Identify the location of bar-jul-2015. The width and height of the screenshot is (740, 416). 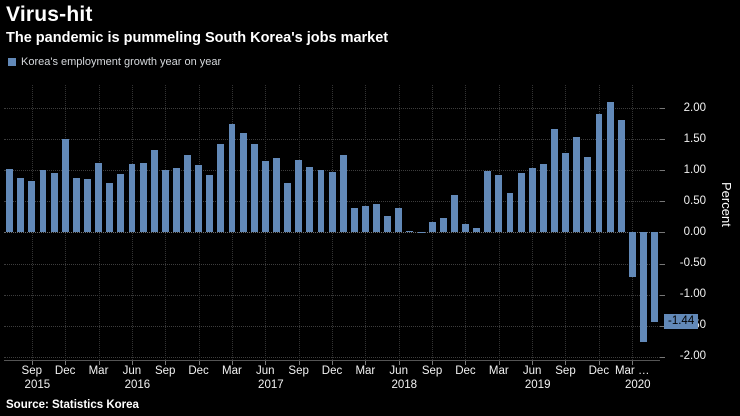
(10, 200).